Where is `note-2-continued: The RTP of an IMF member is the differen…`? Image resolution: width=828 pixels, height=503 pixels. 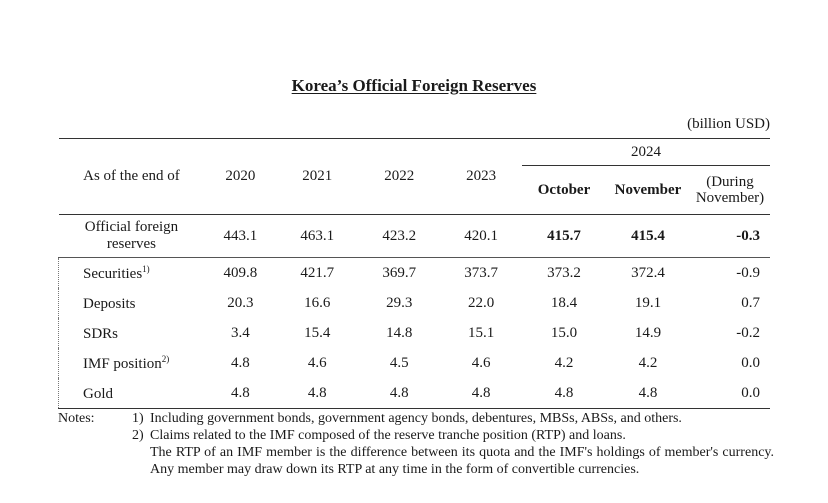 note-2-continued: The RTP of an IMF member is the differen… is located at coordinates (453, 461).